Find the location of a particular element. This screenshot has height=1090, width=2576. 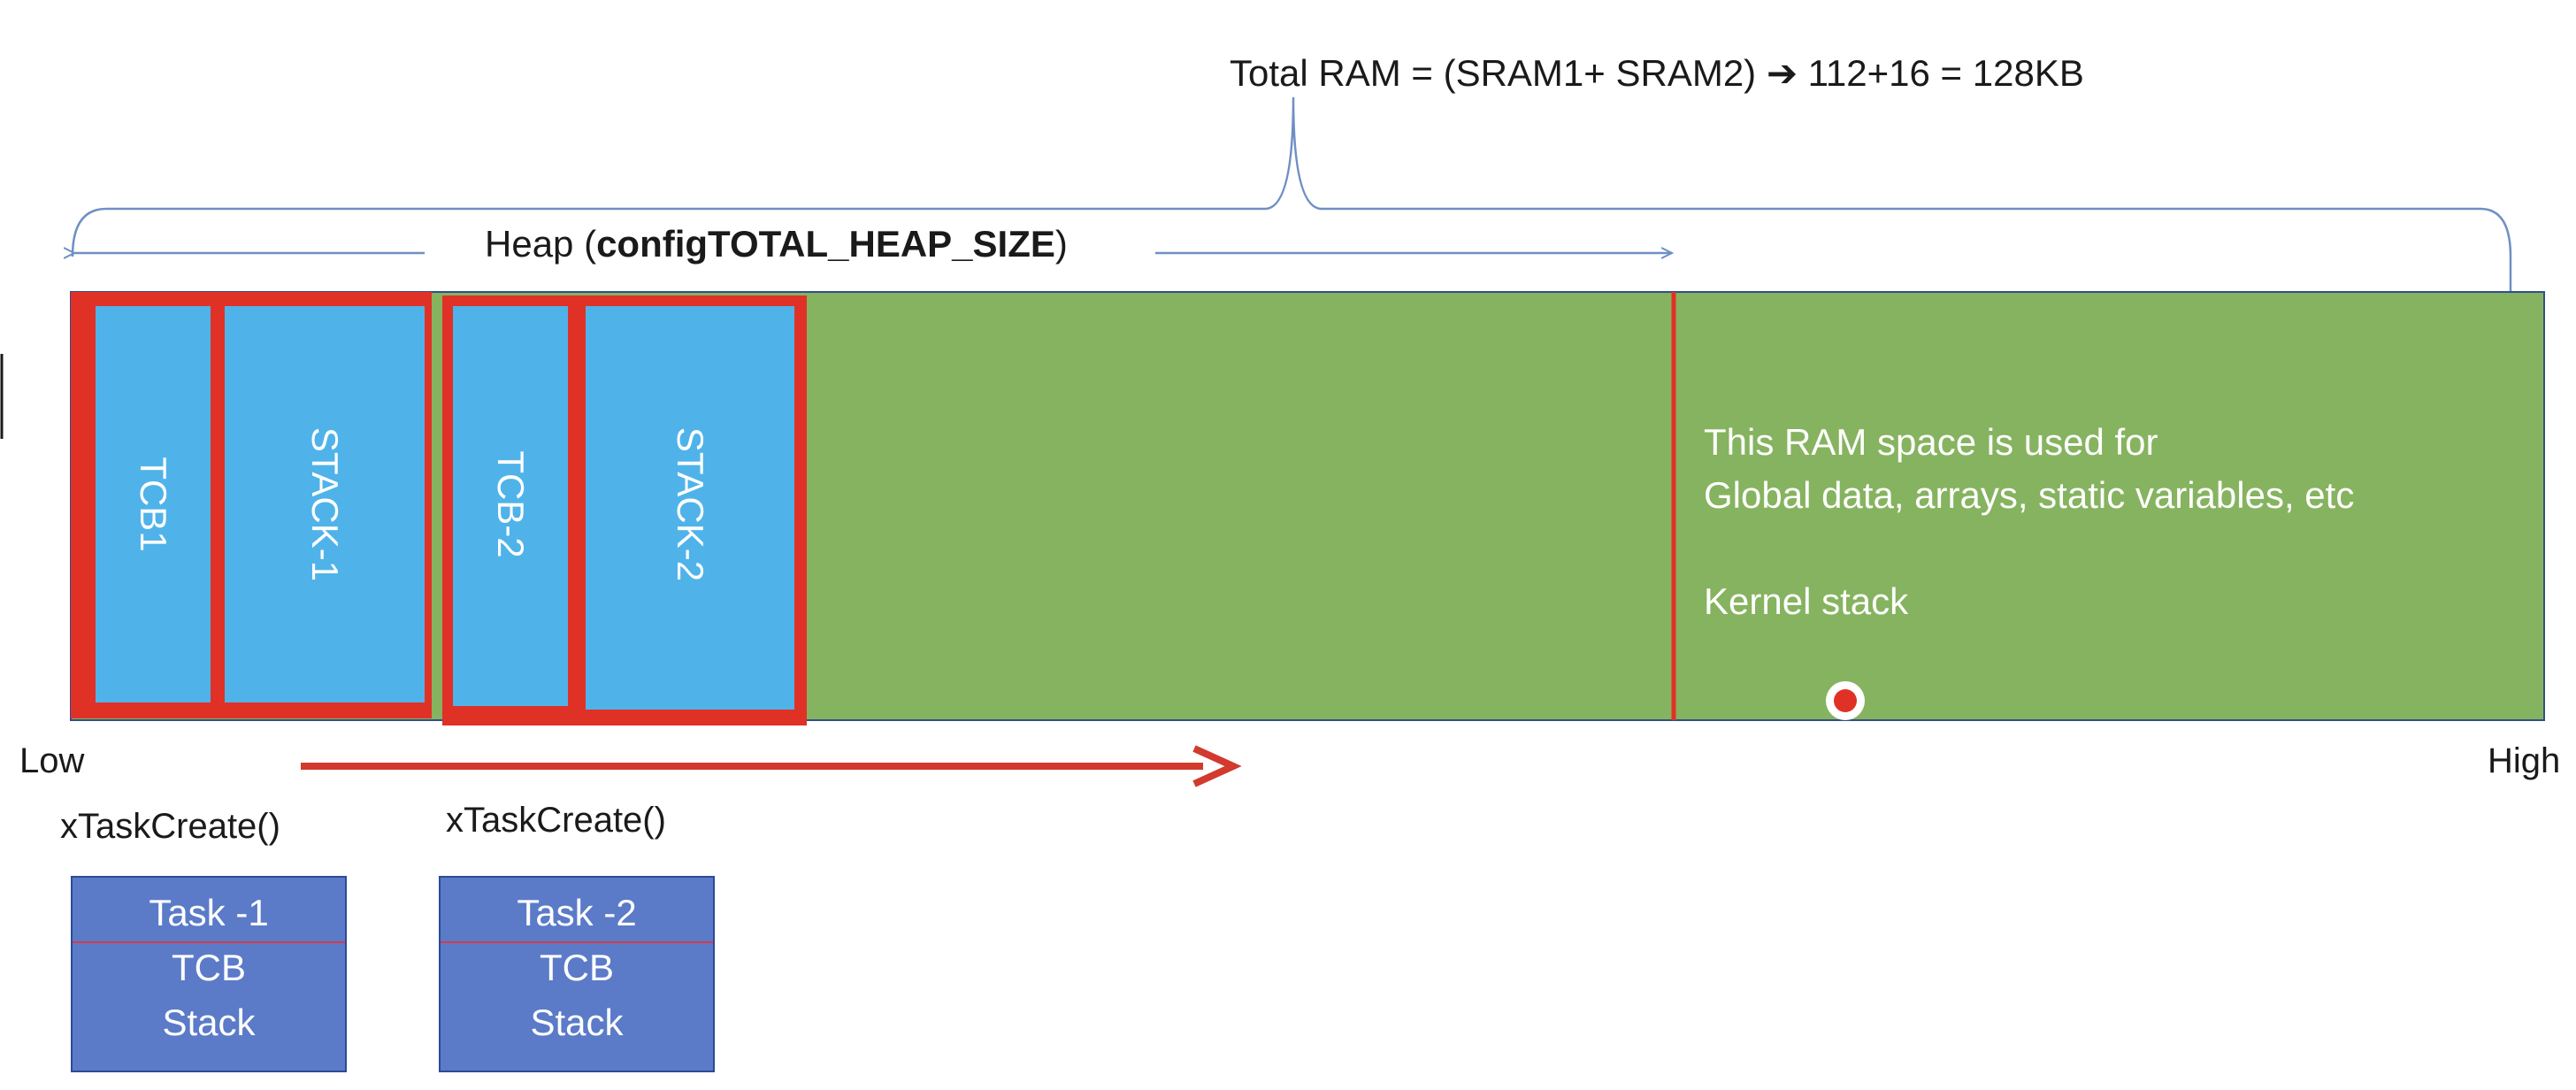

high-address-label: High is located at coordinates (2524, 760).